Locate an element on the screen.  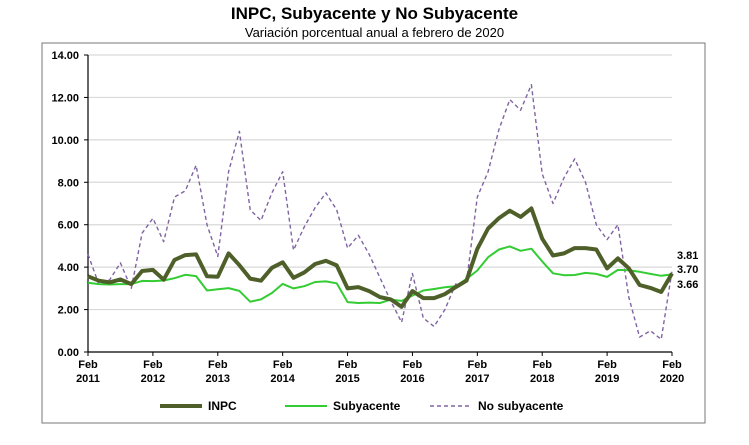
y-tick-label: 0.00 is located at coordinates (68, 353).